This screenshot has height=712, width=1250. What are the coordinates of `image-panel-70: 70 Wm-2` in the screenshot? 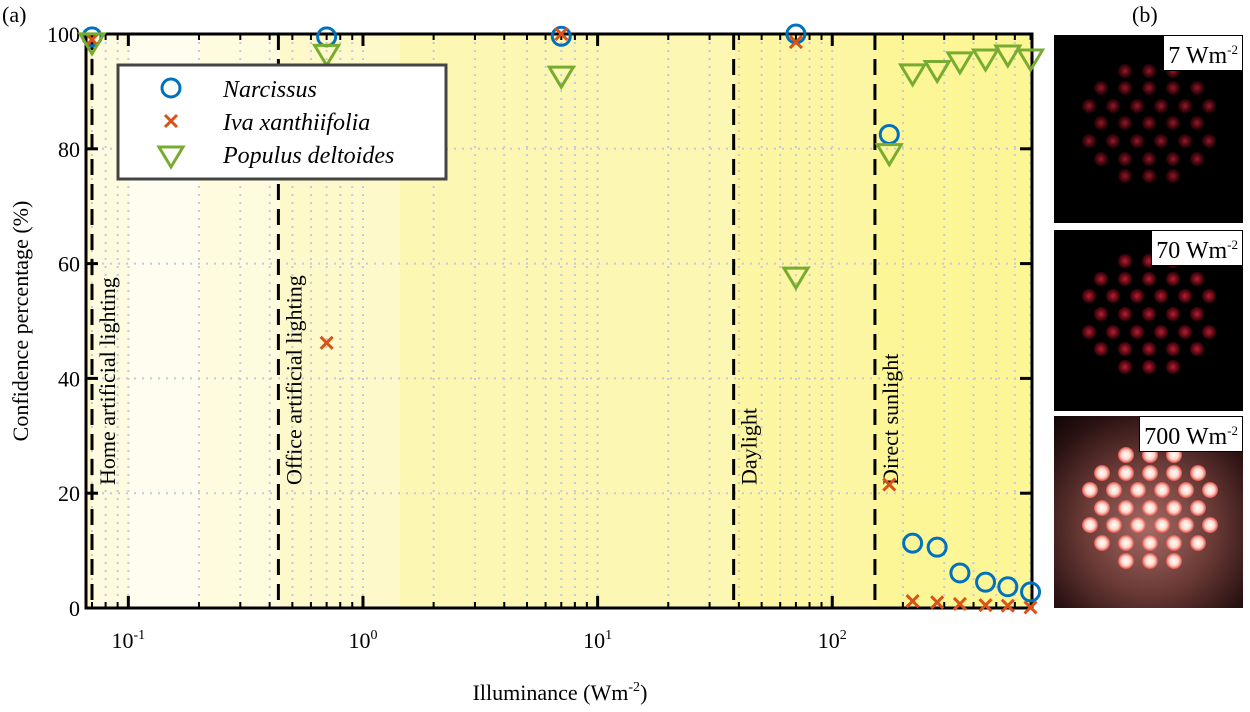 It's located at (1148, 320).